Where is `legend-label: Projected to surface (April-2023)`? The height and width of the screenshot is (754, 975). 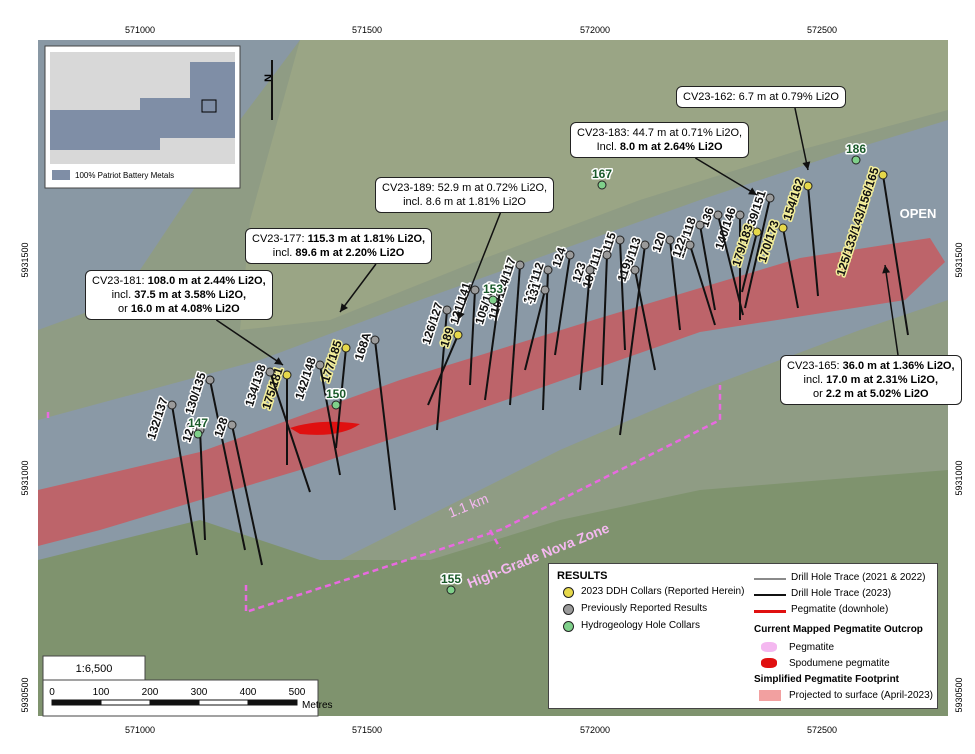
legend-label: Projected to surface (April-2023) is located at coordinates (861, 695).